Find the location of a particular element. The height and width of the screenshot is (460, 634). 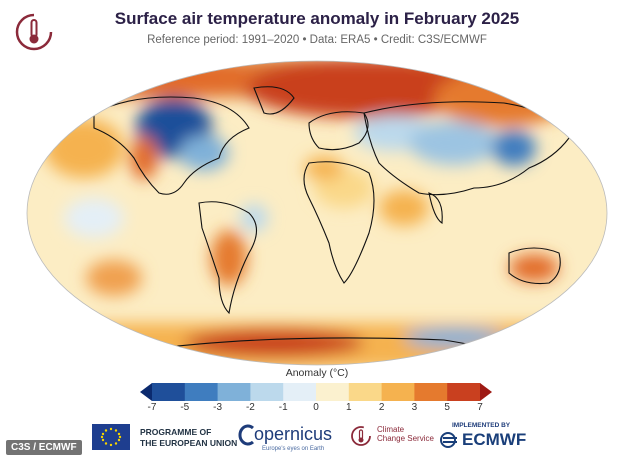

climate-change-service-text: Climate Change Service is located at coordinates (405, 434).